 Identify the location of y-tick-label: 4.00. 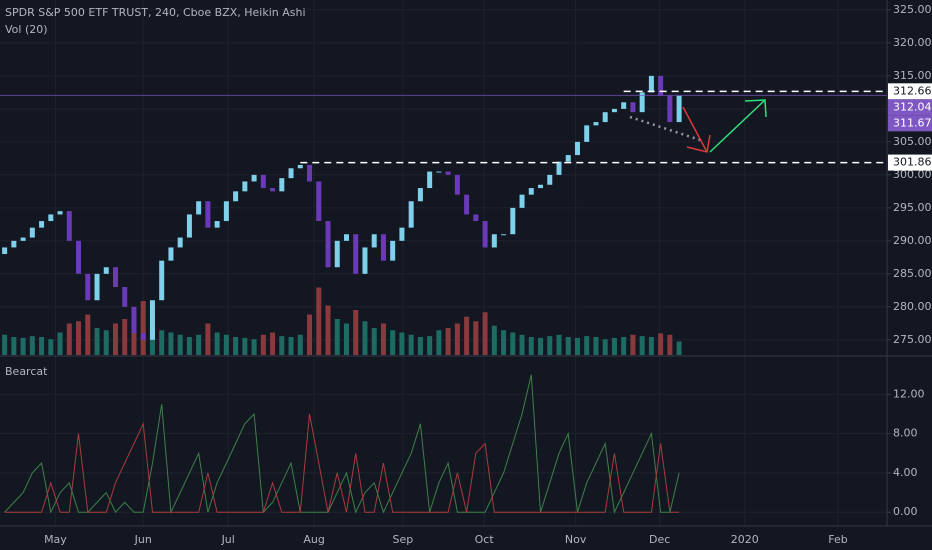
(905, 472).